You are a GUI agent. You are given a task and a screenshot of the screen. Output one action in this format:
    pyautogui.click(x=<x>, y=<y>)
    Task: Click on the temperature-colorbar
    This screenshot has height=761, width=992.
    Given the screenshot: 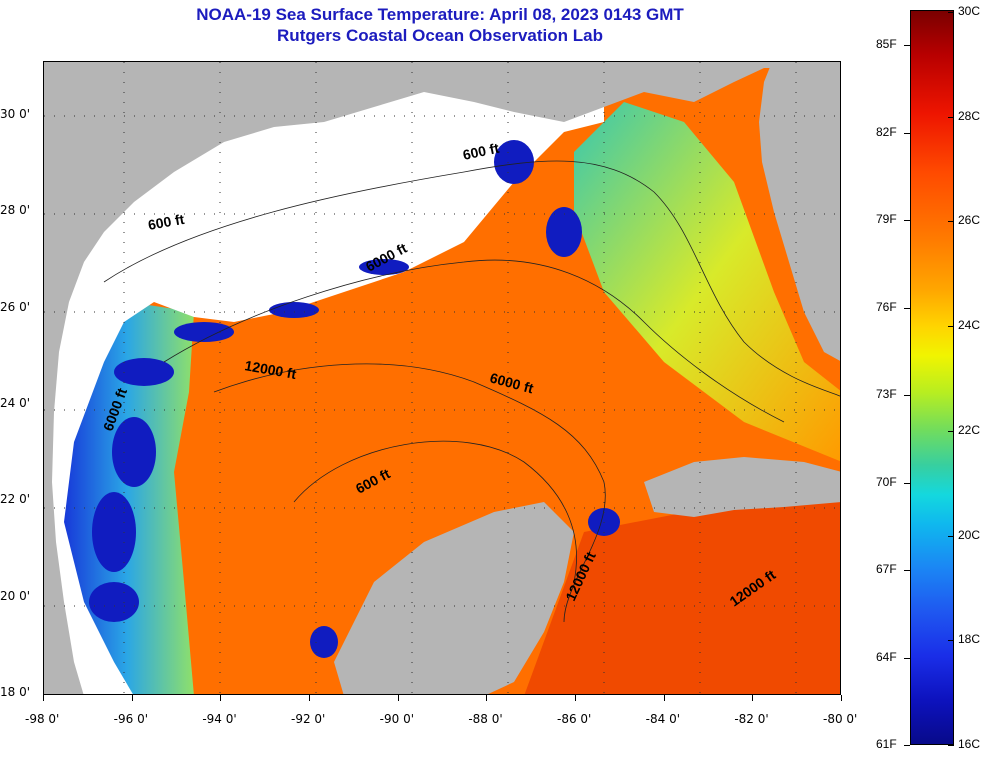 What is the action you would take?
    pyautogui.click(x=932, y=377)
    